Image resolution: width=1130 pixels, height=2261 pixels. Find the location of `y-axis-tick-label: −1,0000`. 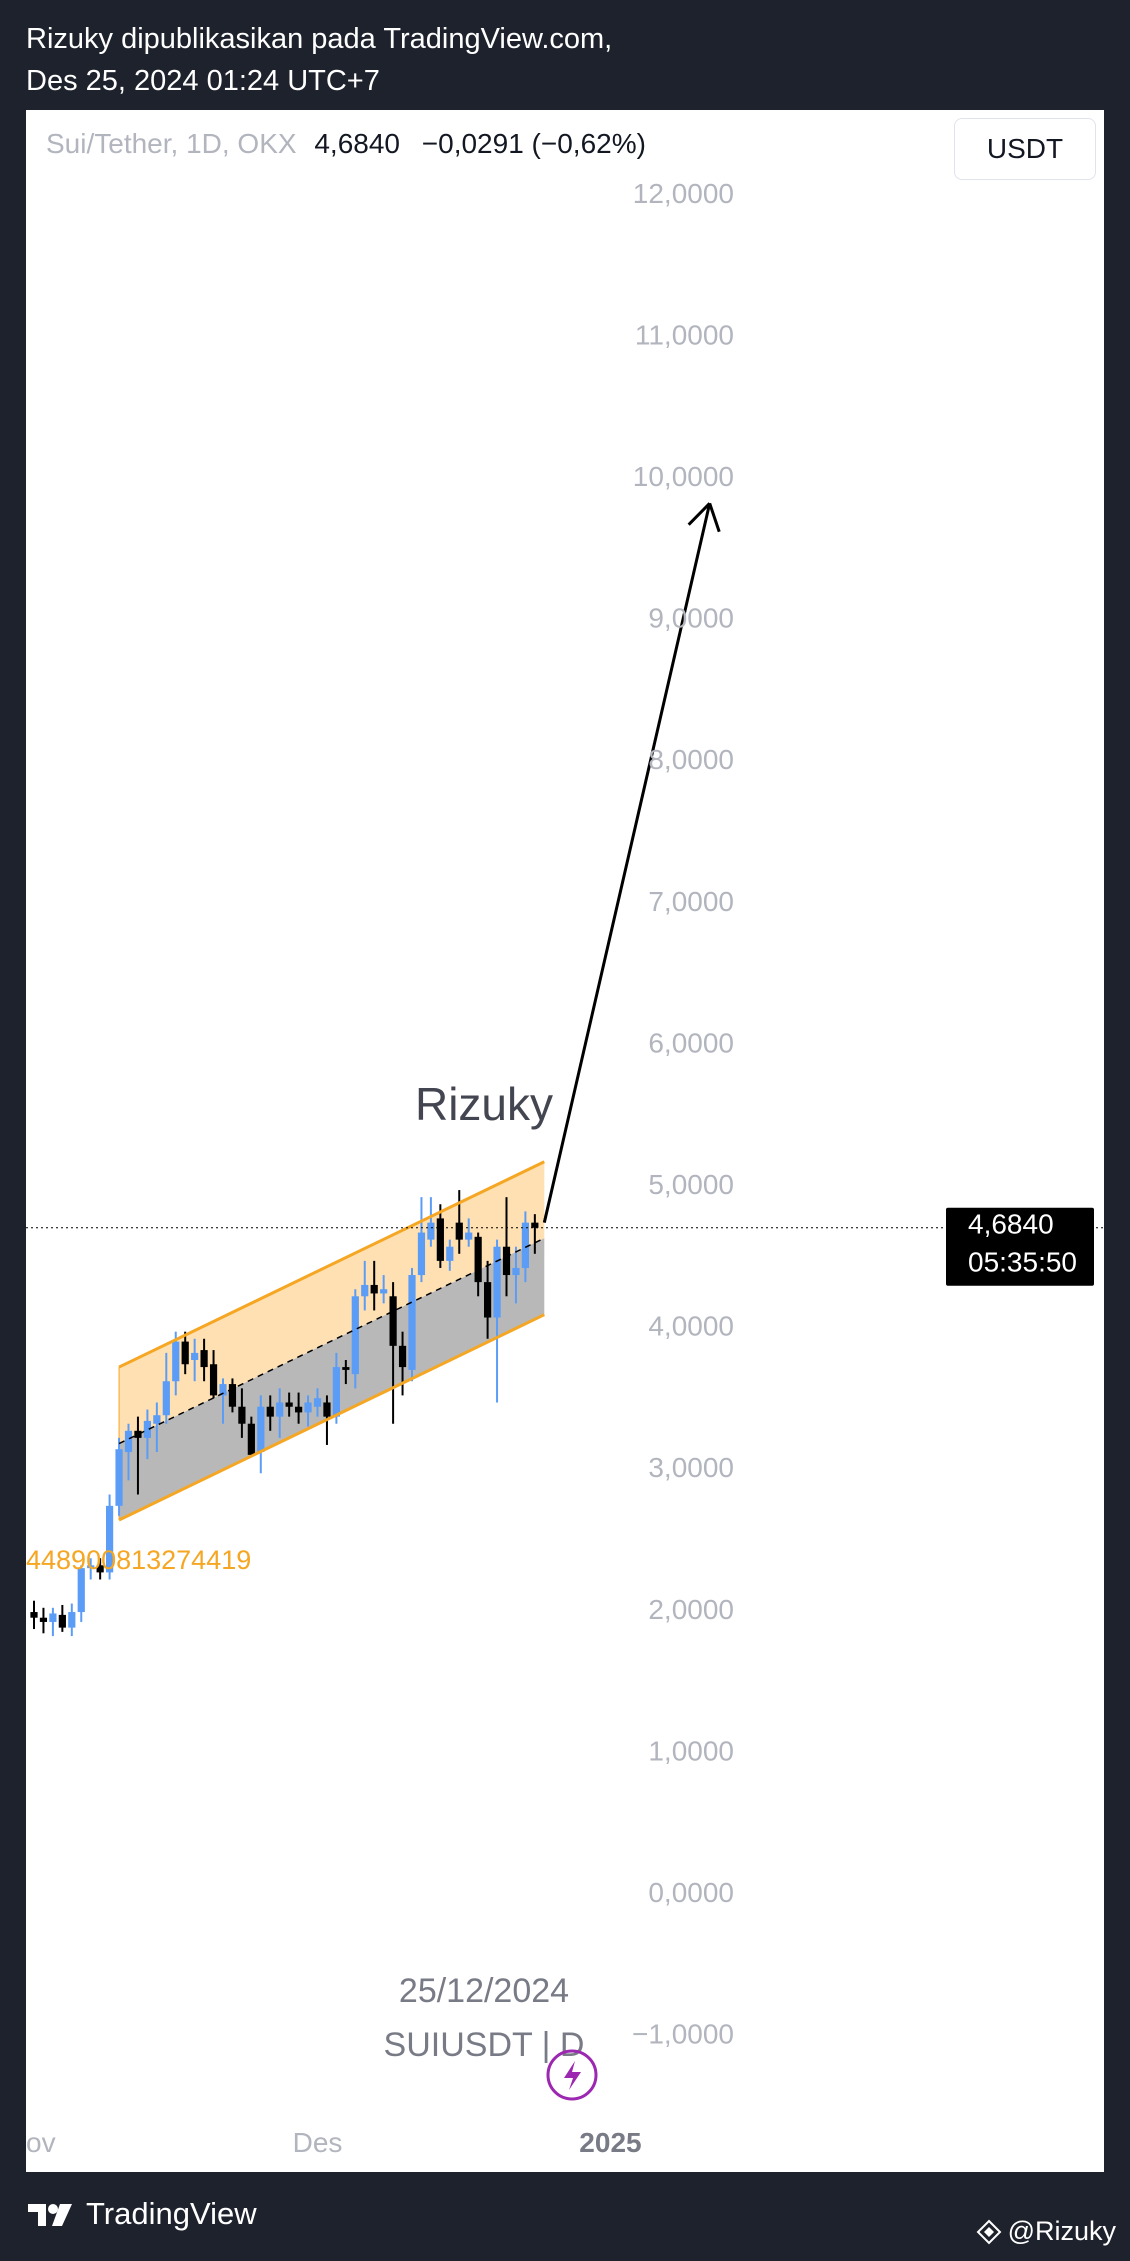

y-axis-tick-label: −1,0000 is located at coordinates (683, 2034).